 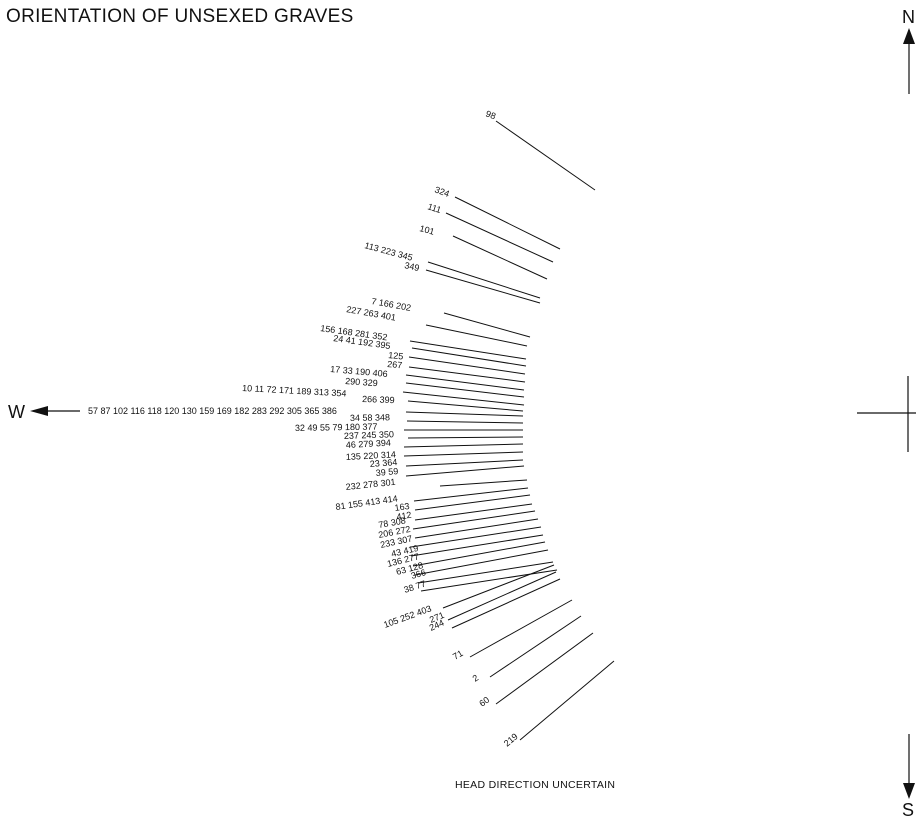 I want to click on grave-label: 290 329, so click(x=361, y=382).